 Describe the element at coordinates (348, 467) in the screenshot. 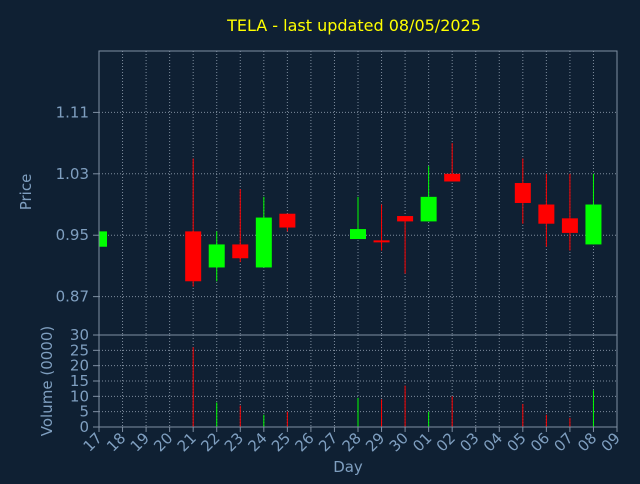

I see `x-axis-label: Day` at that location.